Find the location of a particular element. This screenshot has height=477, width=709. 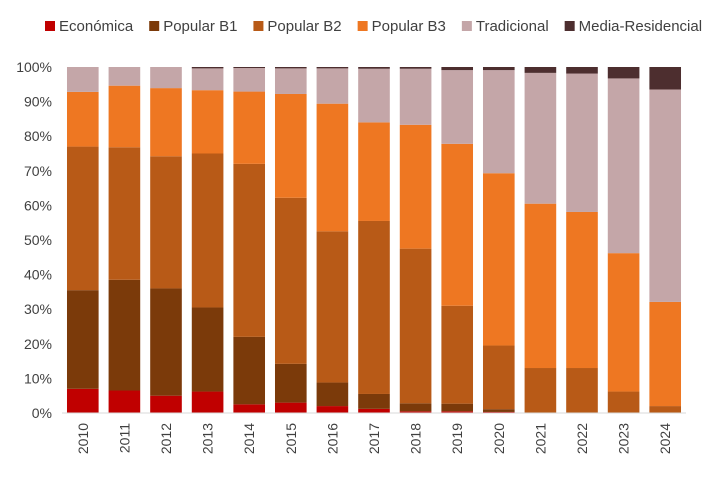

x-tick-label: 2019 is located at coordinates (457, 438).